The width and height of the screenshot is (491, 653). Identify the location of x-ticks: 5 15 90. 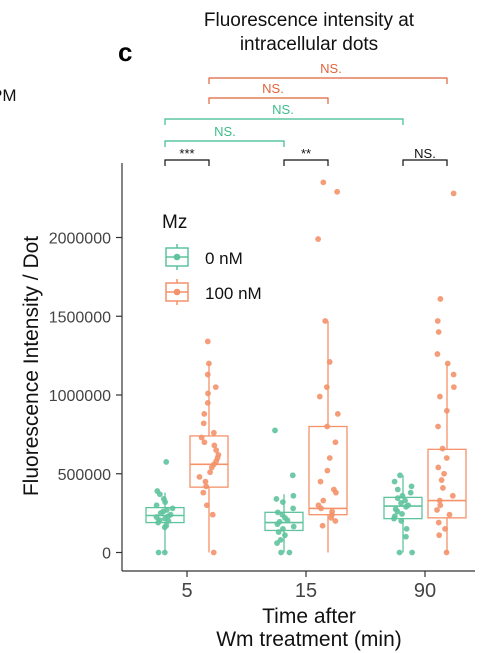
(308, 586).